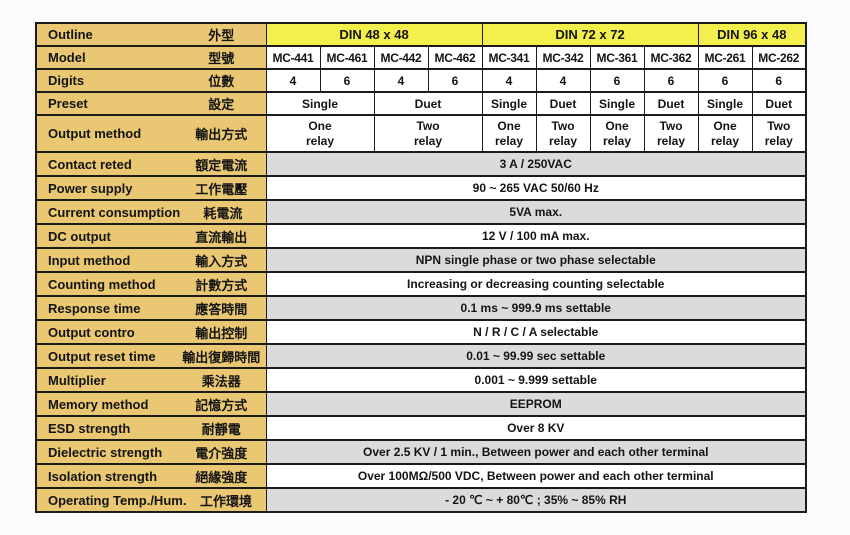  I want to click on row-label-en: Outline, so click(70, 34).